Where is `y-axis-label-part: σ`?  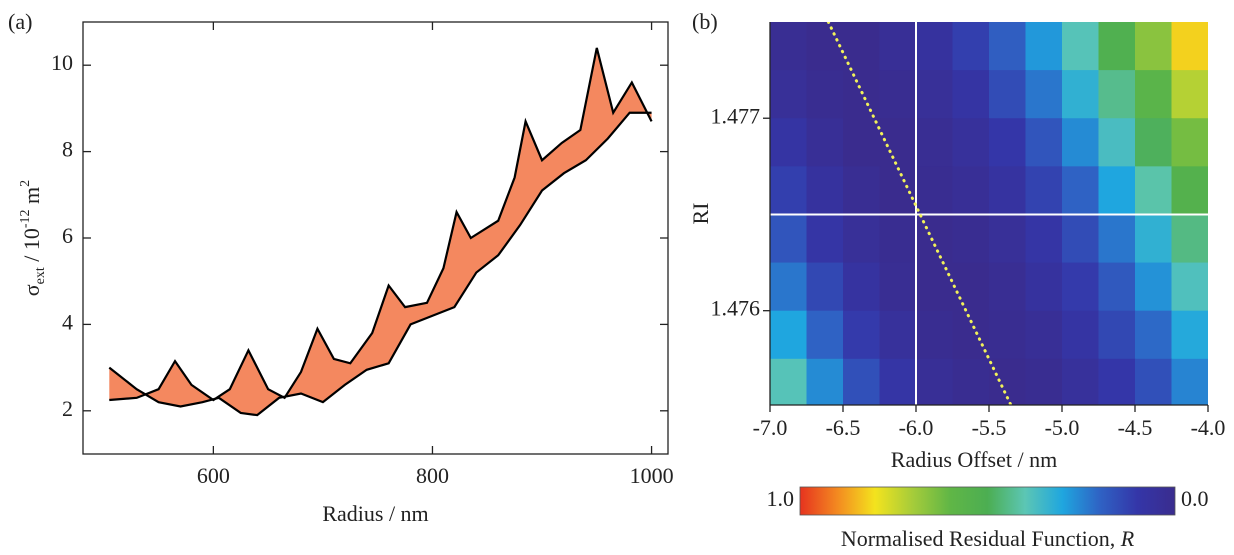 y-axis-label-part: σ is located at coordinates (31, 290).